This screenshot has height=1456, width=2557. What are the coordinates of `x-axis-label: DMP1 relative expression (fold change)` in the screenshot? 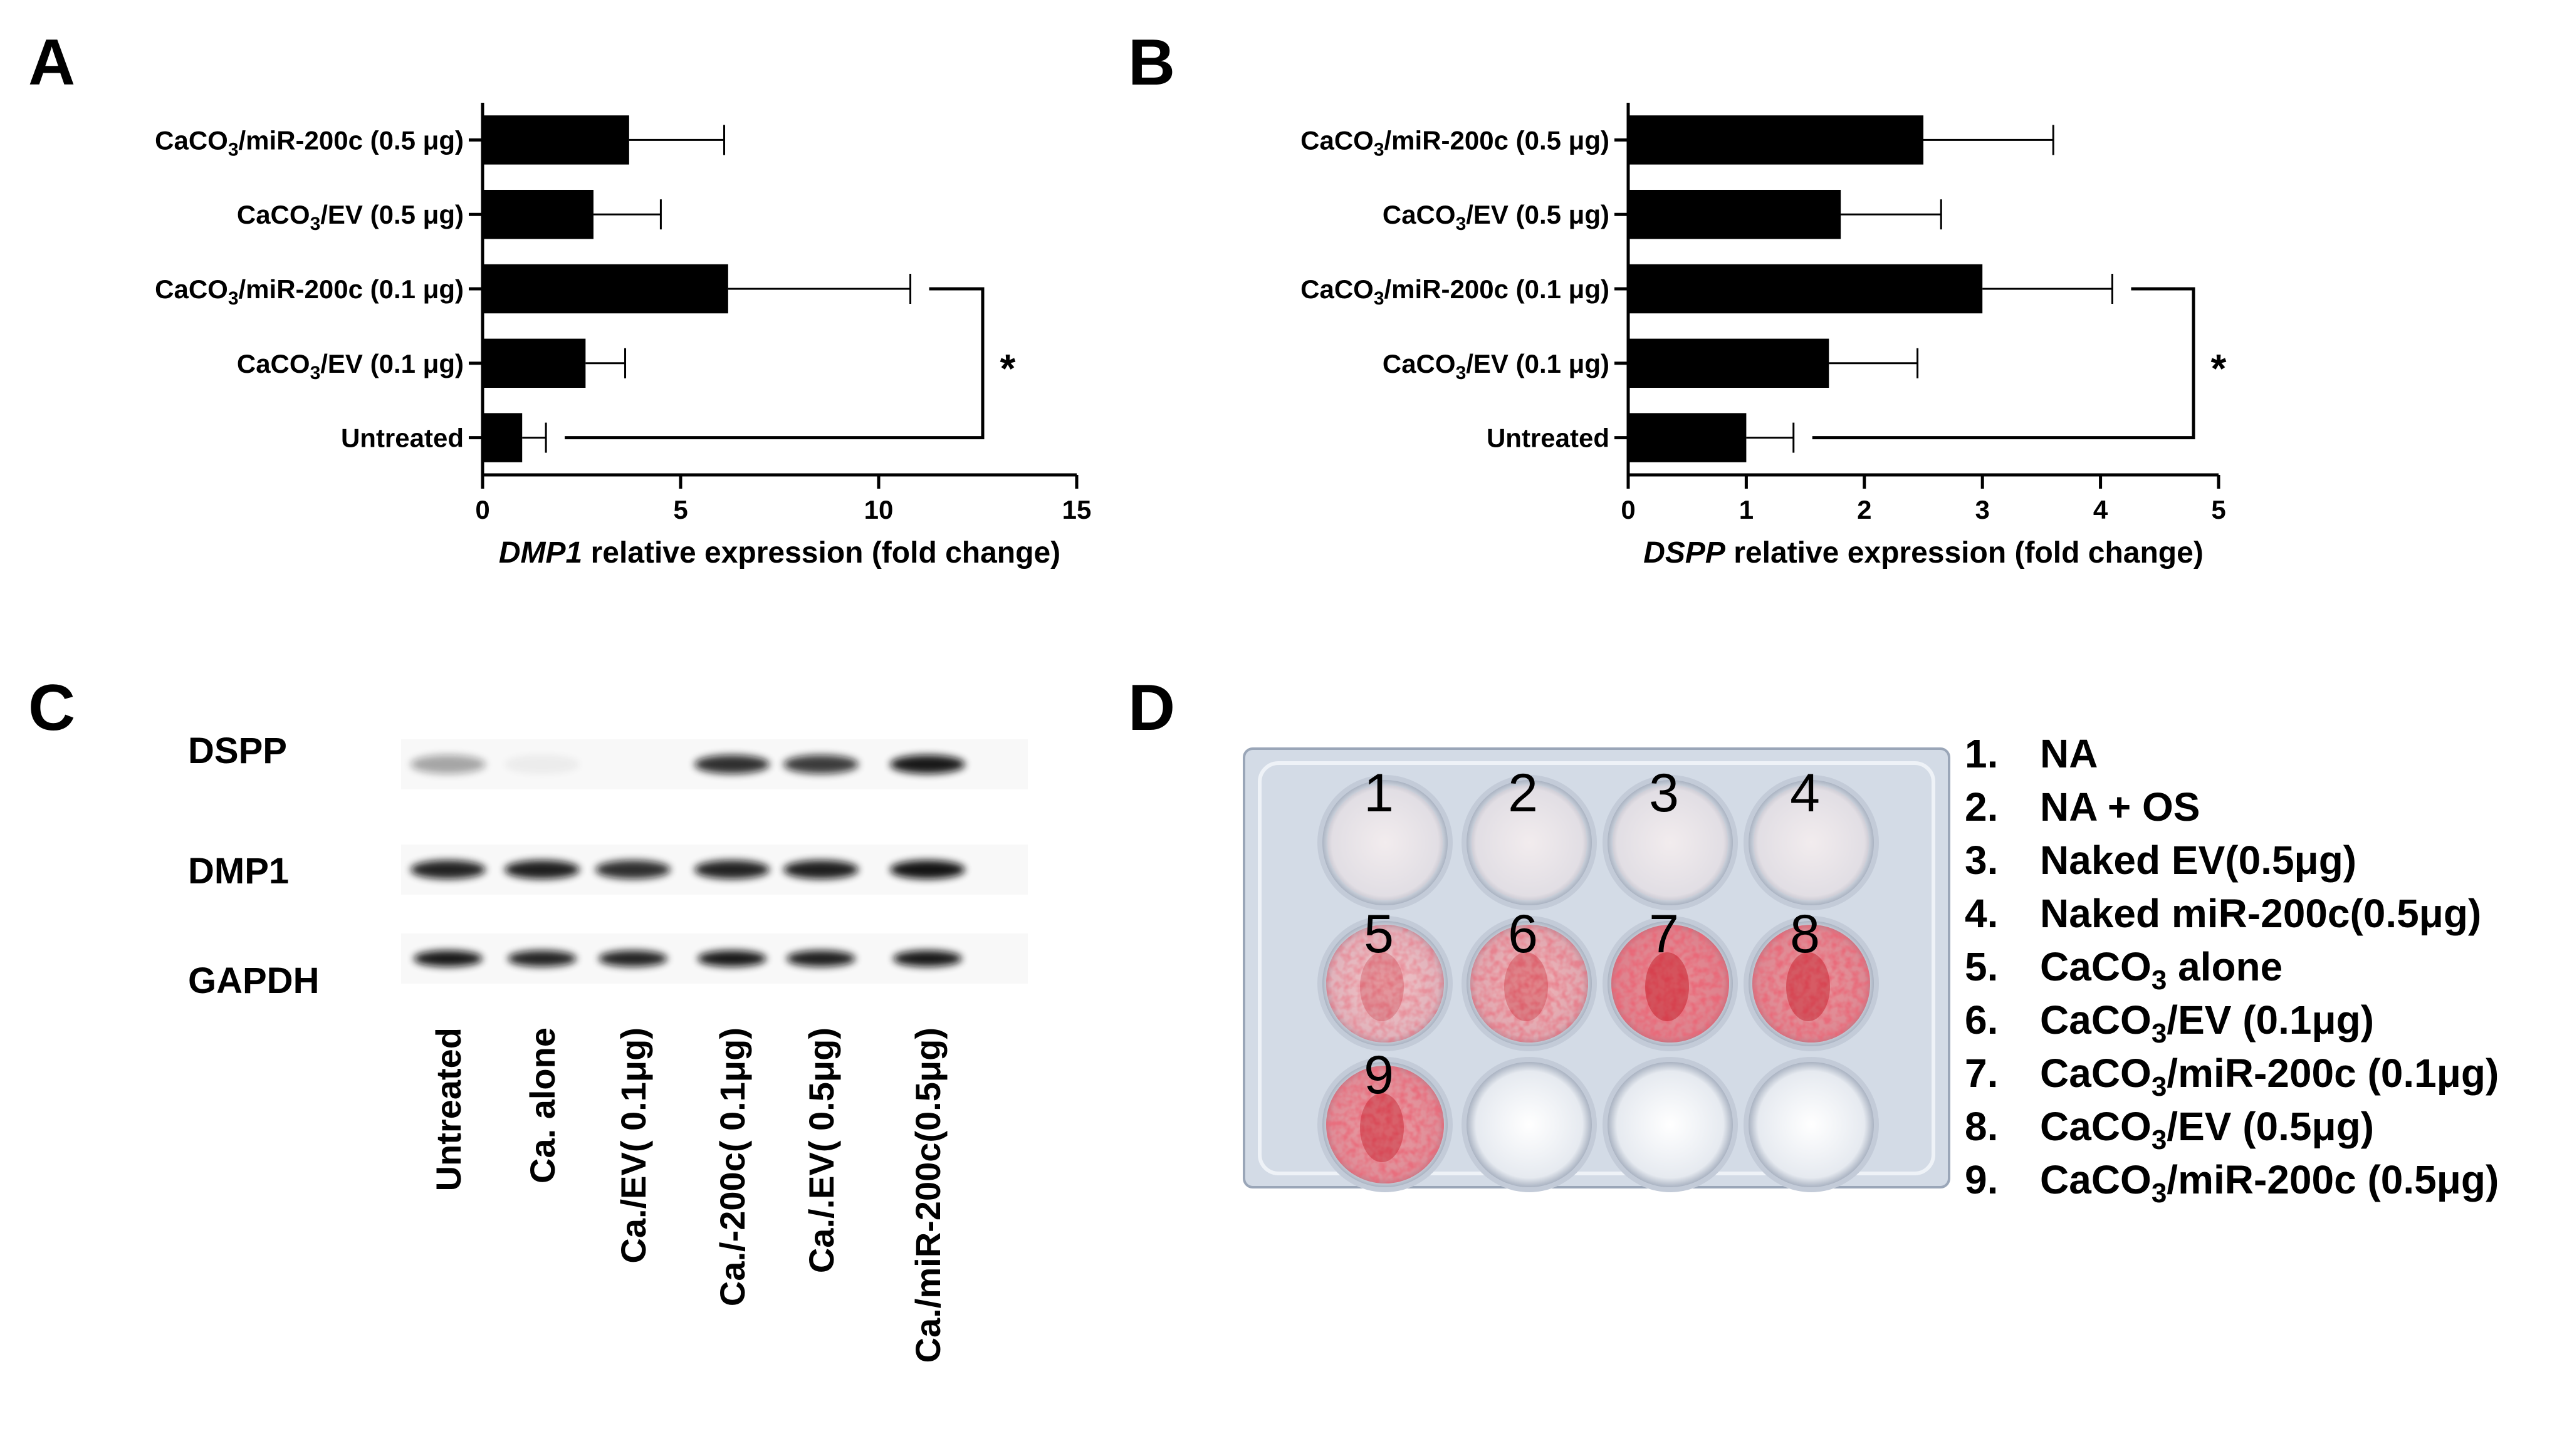 It's located at (779, 552).